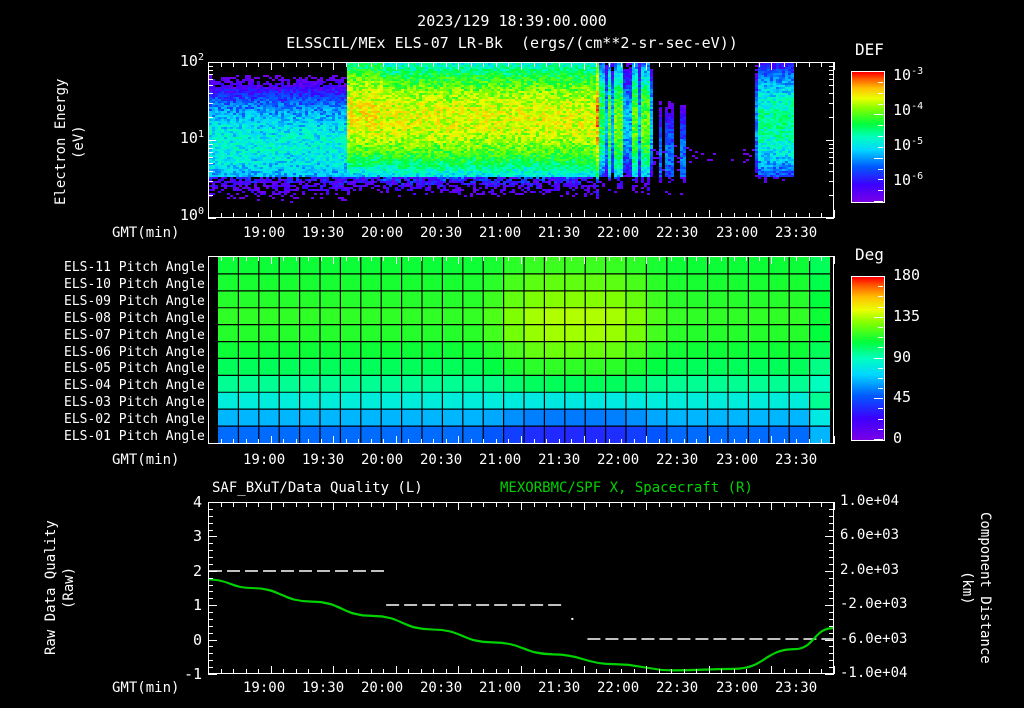  I want to click on bottom-ytick-right: -6.0e+03, so click(874, 639).